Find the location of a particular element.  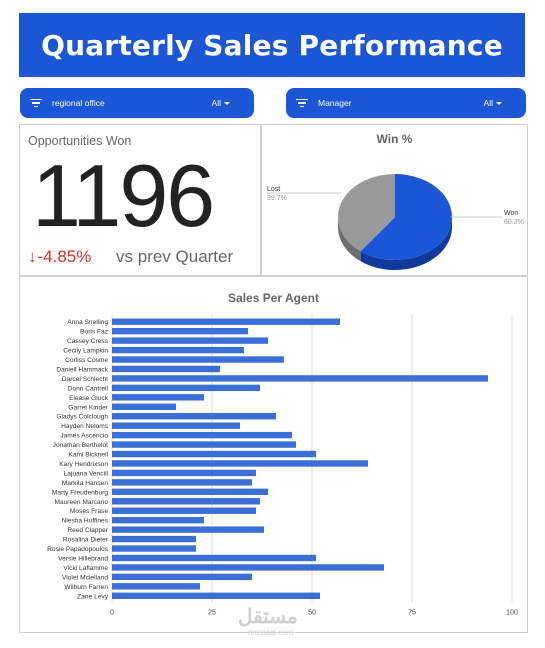

y-tick-label: Vicki Laflamme is located at coordinates (85, 568).